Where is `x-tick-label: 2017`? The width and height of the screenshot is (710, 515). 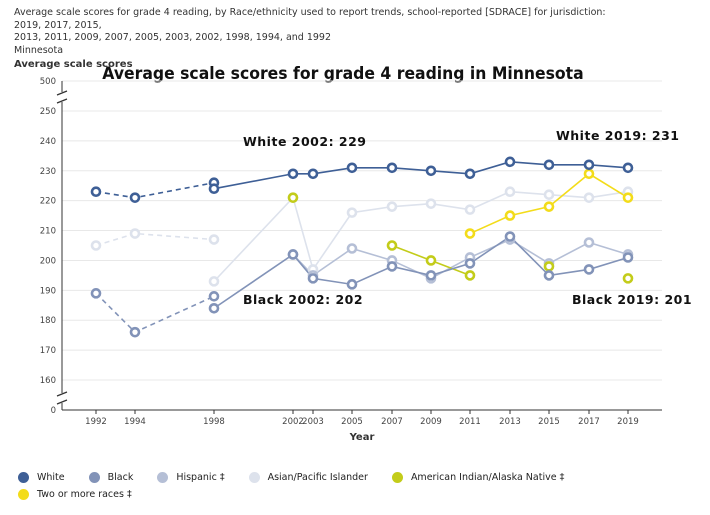 x-tick-label: 2017 is located at coordinates (589, 422).